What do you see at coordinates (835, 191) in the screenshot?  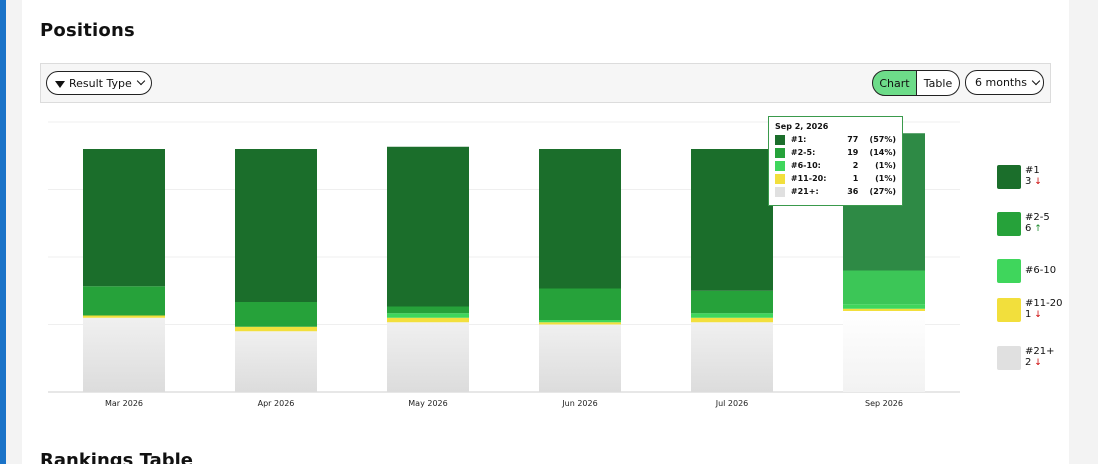 I see `tooltip-row: #21+: 36 (27%)` at bounding box center [835, 191].